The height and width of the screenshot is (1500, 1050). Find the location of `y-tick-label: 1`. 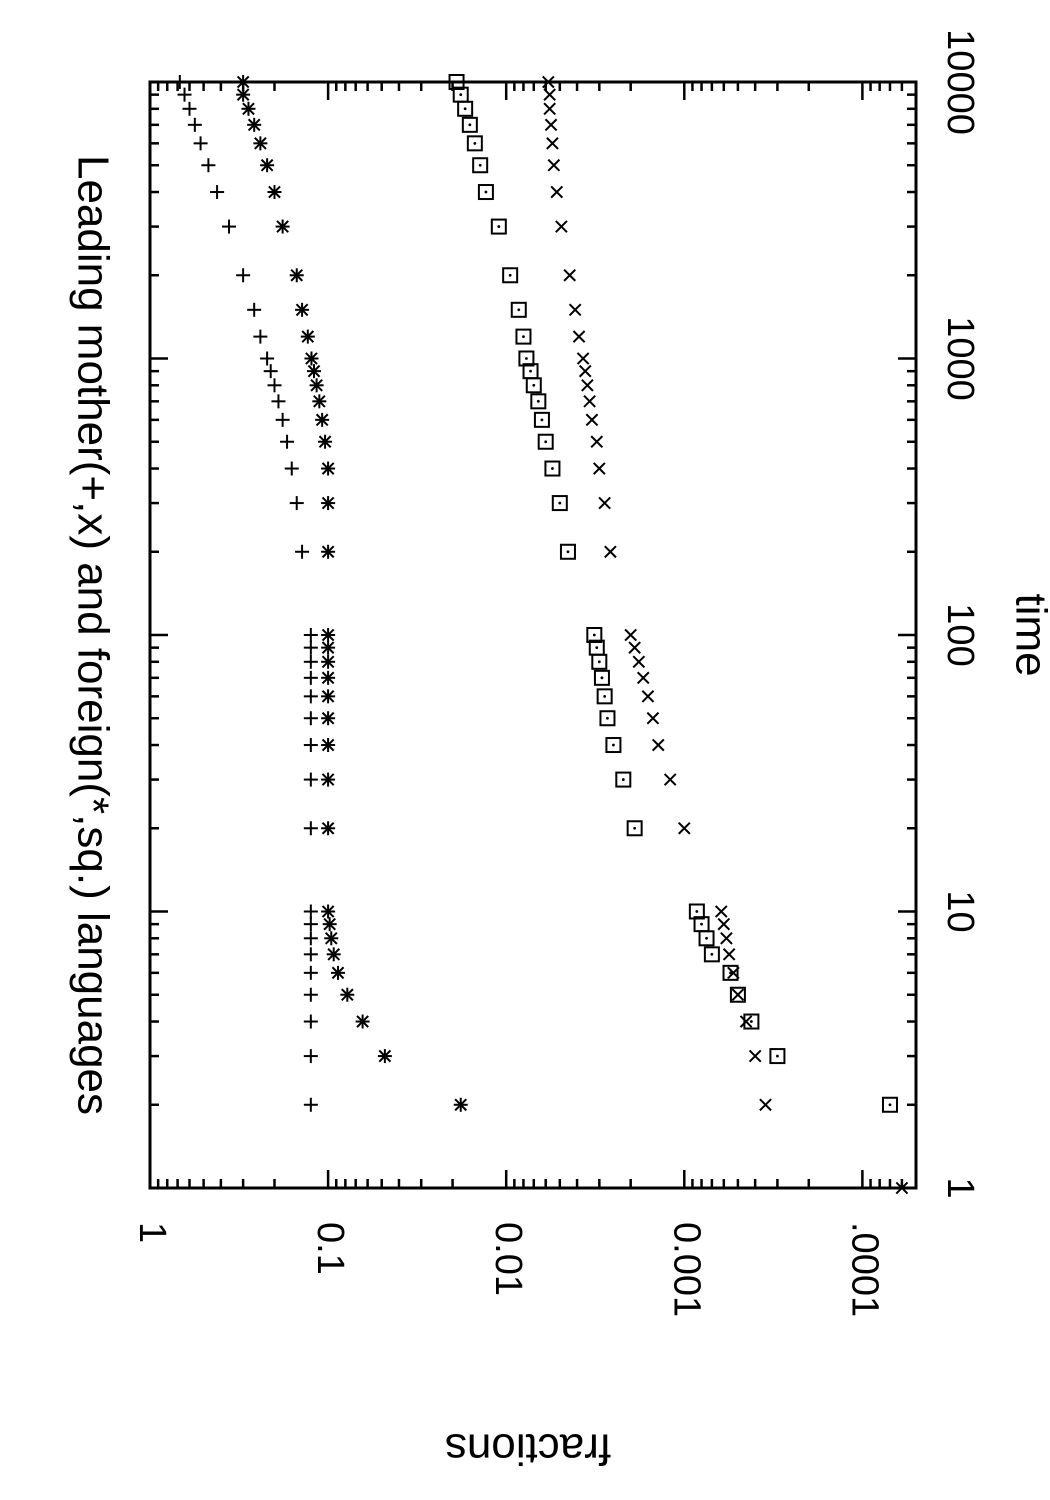

y-tick-label: 1 is located at coordinates (152, 1232).